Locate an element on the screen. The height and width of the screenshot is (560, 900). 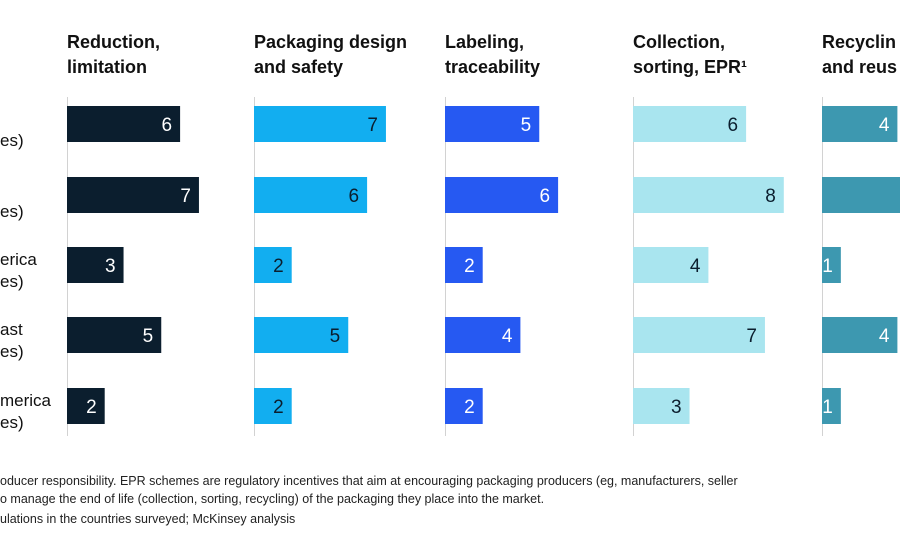
panel-title: Reduction, limitation is located at coordinates (113, 54).